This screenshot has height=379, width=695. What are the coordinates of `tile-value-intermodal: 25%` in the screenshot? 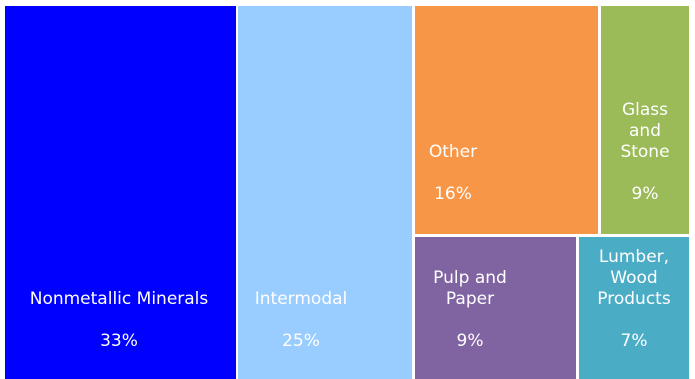 It's located at (301, 341).